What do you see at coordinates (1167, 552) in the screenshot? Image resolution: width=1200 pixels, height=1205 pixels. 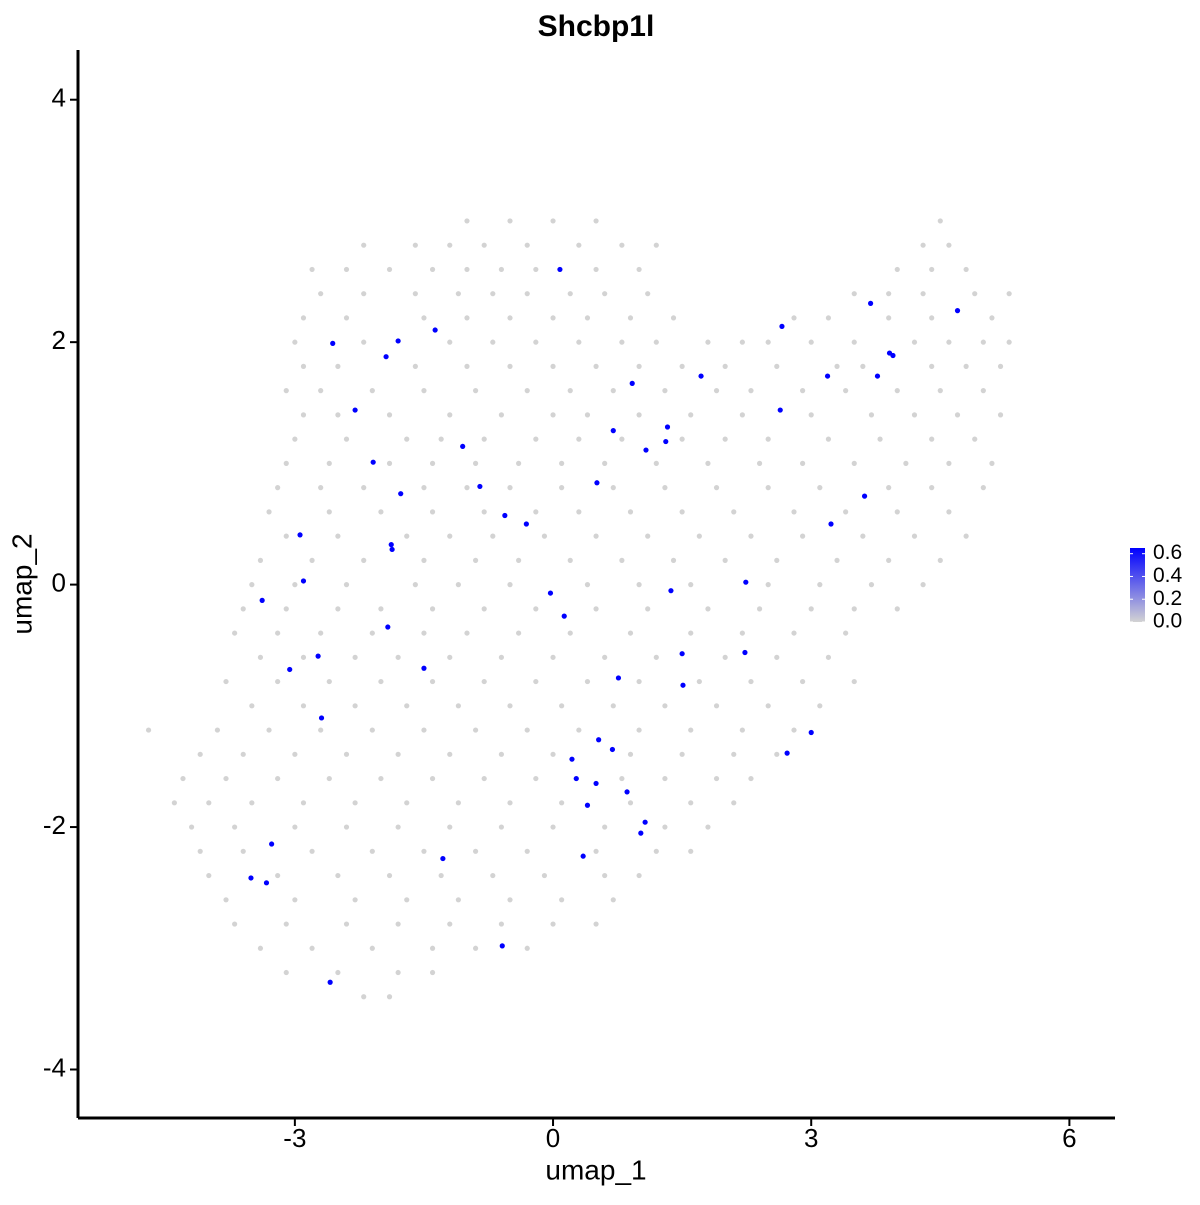 I see `colorbar-label: 0.6` at bounding box center [1167, 552].